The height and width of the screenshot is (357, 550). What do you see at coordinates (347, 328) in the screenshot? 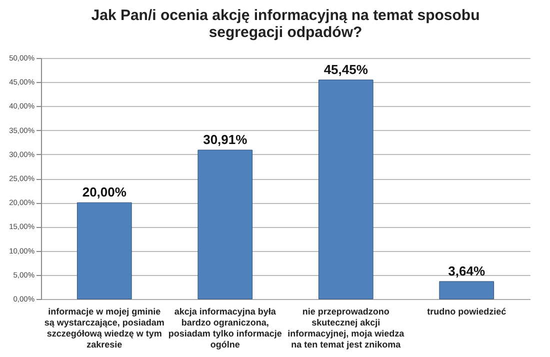
I see `x-tick-label: nie przeprowadzono skutecznej akcji informacyjnej, moja wiedza na ten temat jest znikoma` at bounding box center [347, 328].